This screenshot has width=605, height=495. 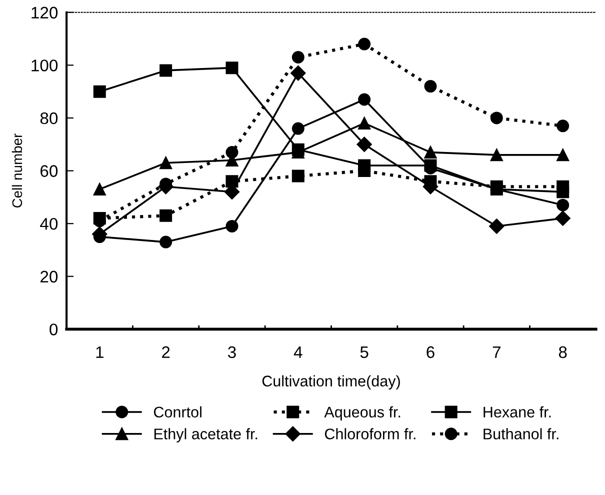 What do you see at coordinates (100, 352) in the screenshot?
I see `x-tick-label: 1` at bounding box center [100, 352].